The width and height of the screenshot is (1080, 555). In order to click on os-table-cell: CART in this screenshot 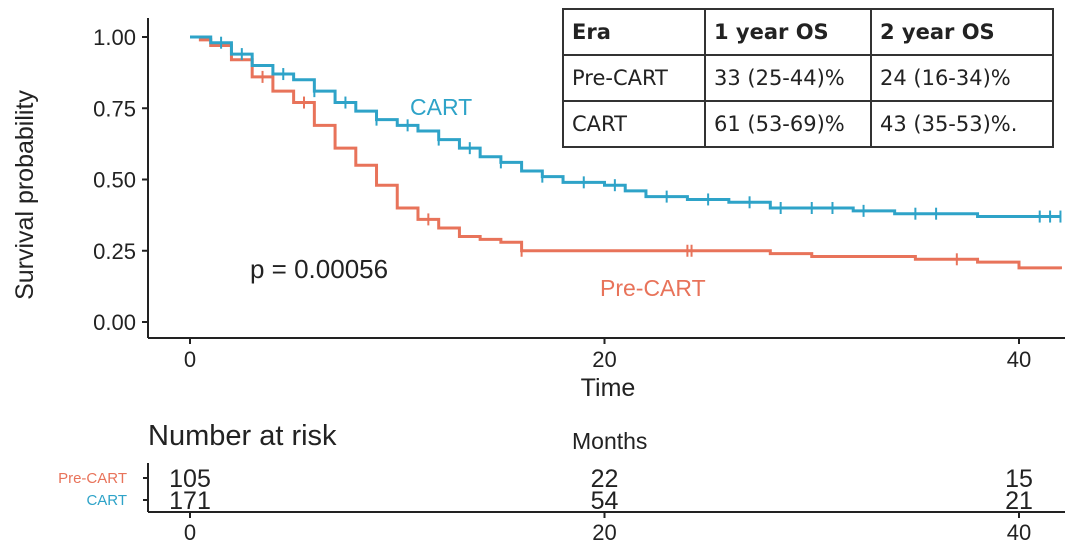, I will do `click(634, 124)`.